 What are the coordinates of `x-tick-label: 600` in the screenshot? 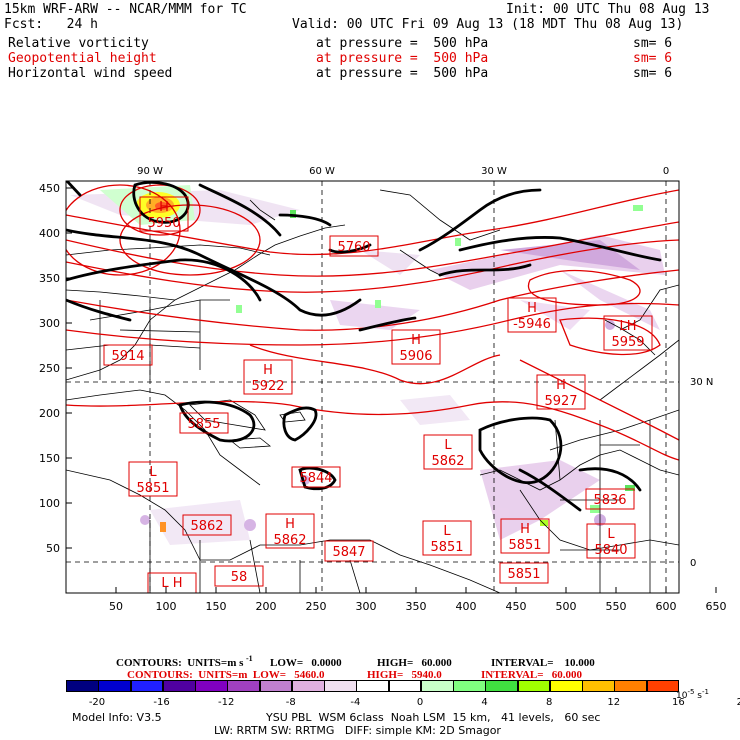 It's located at (666, 606).